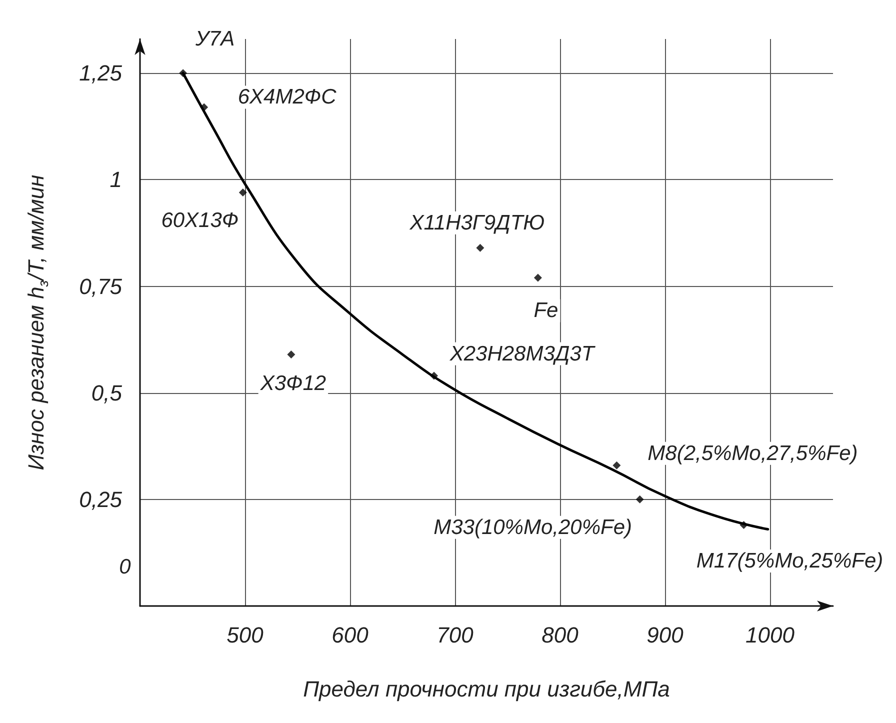 The image size is (896, 723). I want to click on x-tick-label: 900, so click(665, 635).